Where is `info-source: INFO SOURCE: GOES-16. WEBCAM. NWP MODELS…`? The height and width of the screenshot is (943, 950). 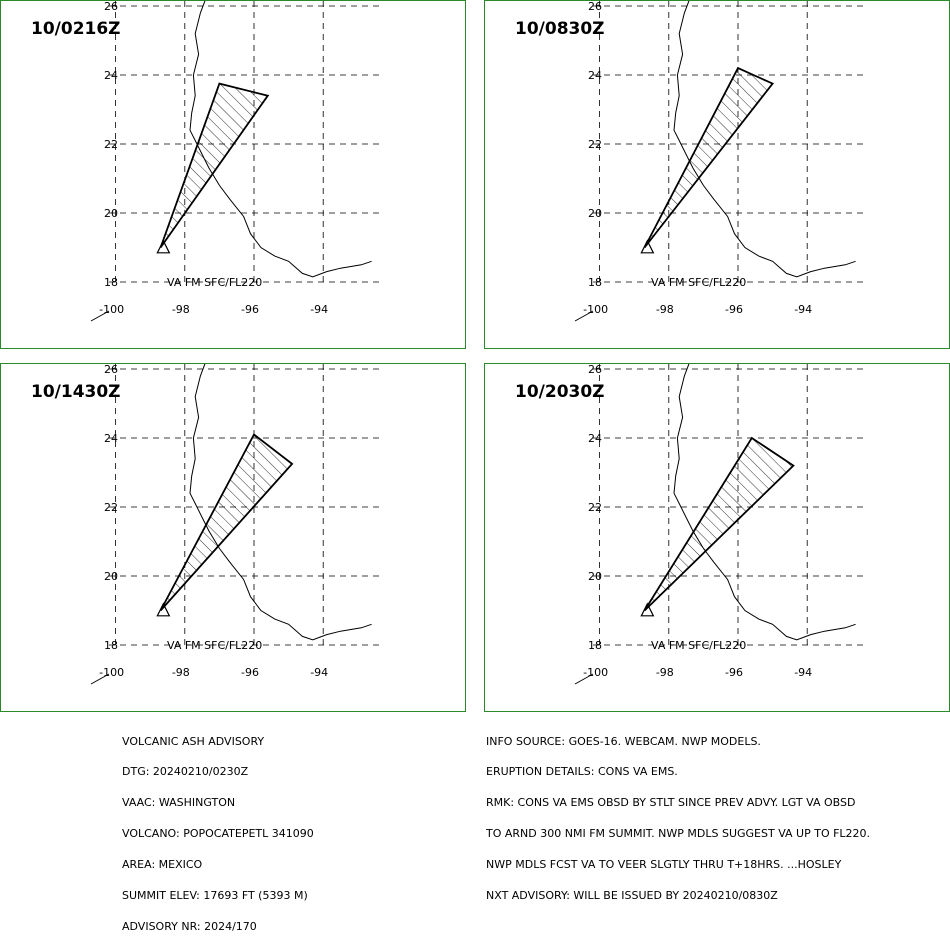 info-source: INFO SOURCE: GOES-16. WEBCAM. NWP MODELS… is located at coordinates (623, 741).